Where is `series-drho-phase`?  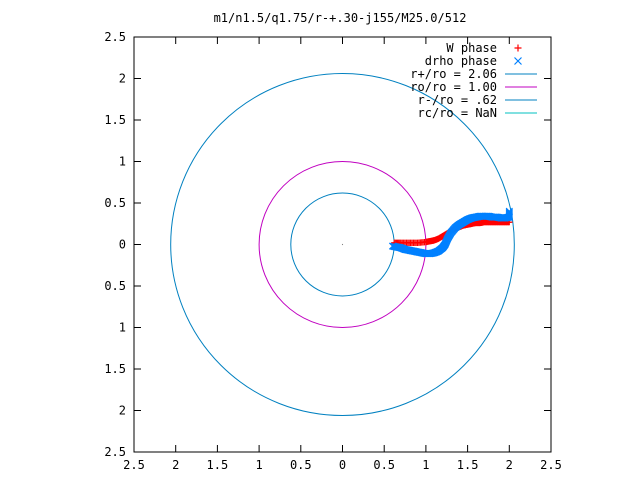 series-drho-phase is located at coordinates (450, 232).